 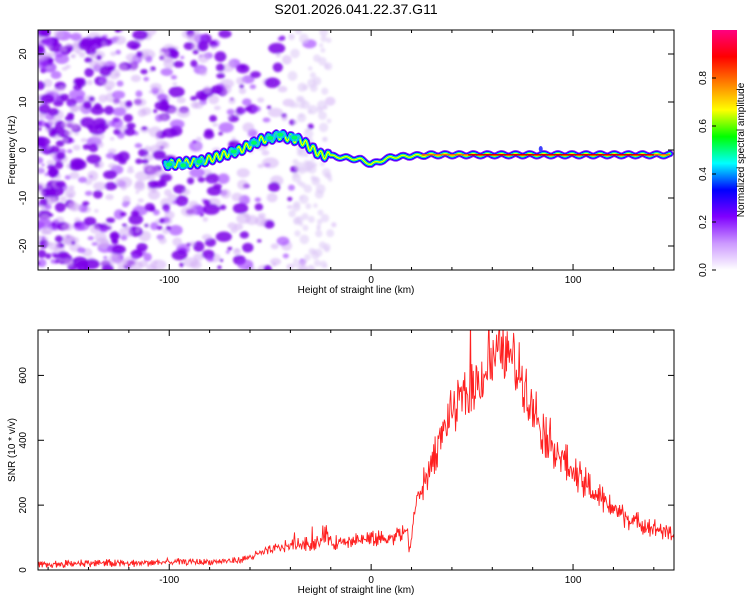 What do you see at coordinates (703, 126) in the screenshot?
I see `colorbar-tick-label: 0.6` at bounding box center [703, 126].